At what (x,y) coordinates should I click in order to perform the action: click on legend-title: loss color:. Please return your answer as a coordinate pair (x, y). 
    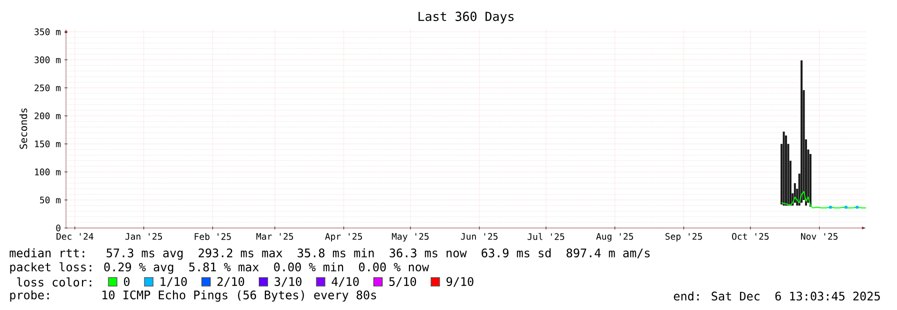
    Looking at the image, I should click on (54, 282).